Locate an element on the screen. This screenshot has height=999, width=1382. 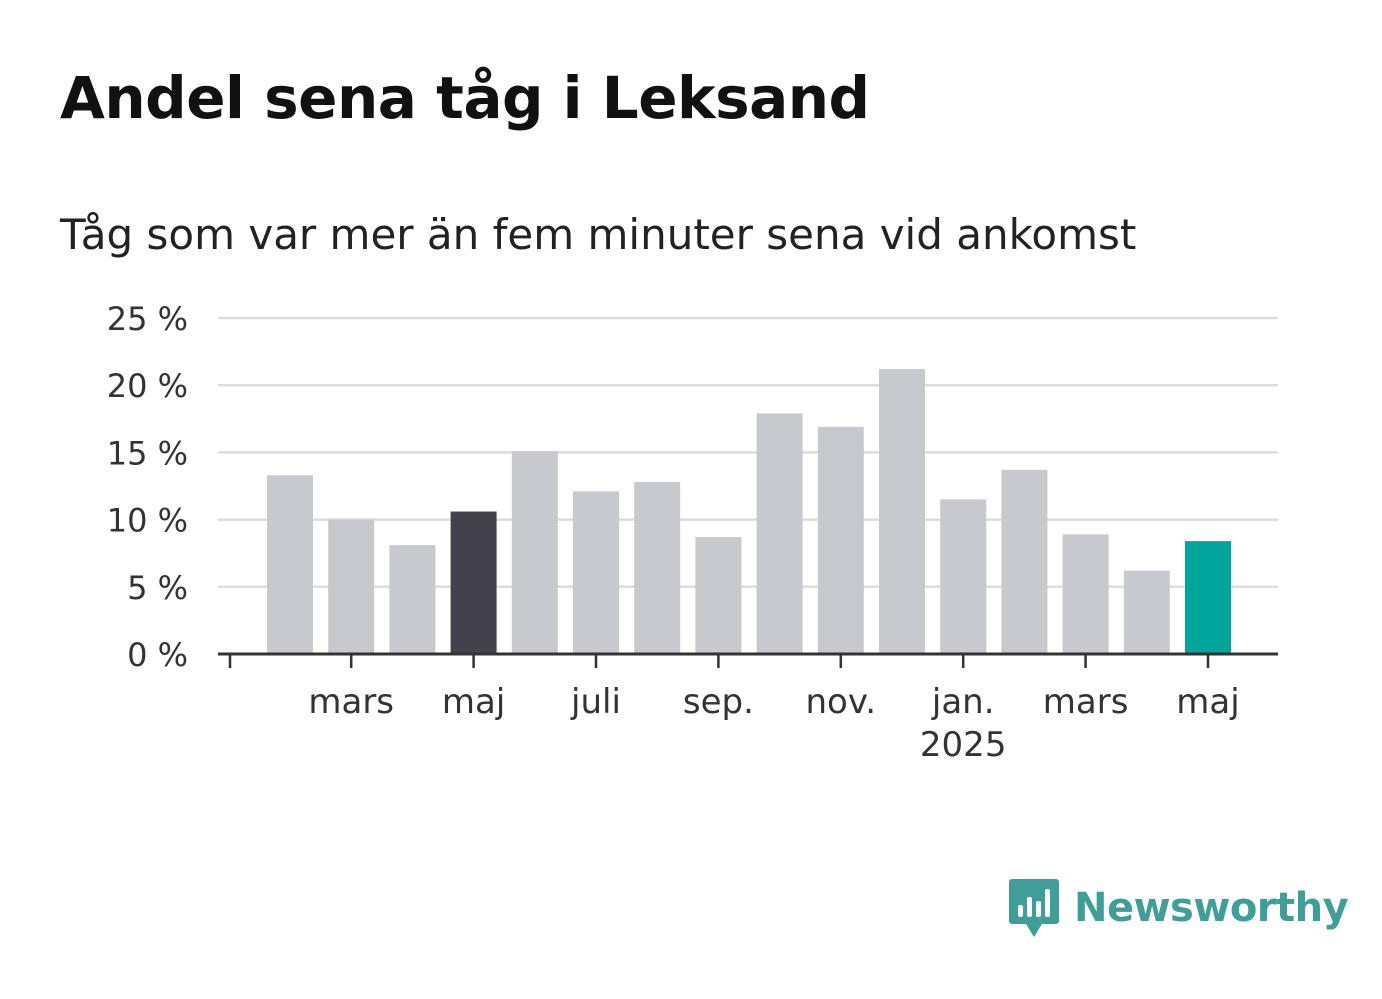
x-tick-label: sep. is located at coordinates (718, 702).